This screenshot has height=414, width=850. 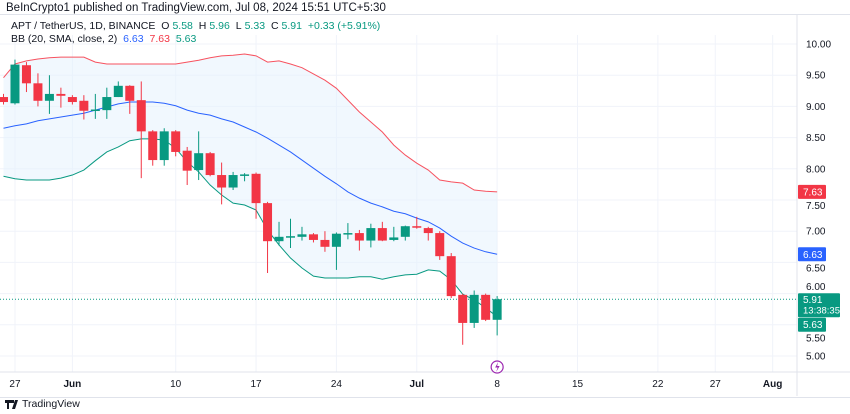 I want to click on bb-lower-value: 5.63, so click(x=186, y=39).